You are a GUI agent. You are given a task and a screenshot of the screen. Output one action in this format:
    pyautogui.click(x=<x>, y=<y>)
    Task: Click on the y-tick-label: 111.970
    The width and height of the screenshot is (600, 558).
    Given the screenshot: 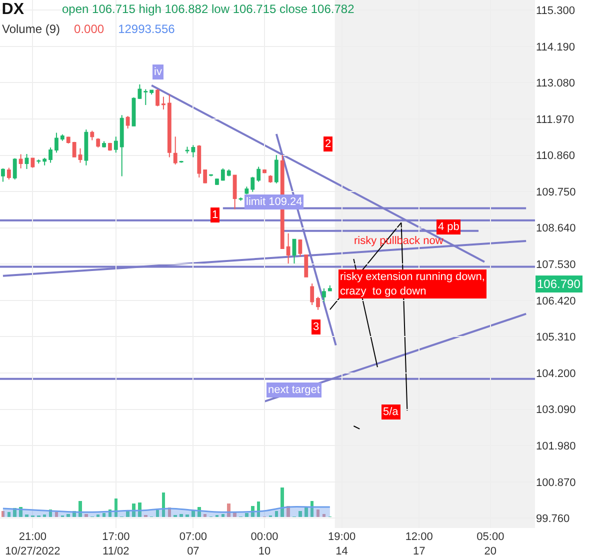 What is the action you would take?
    pyautogui.click(x=555, y=120)
    